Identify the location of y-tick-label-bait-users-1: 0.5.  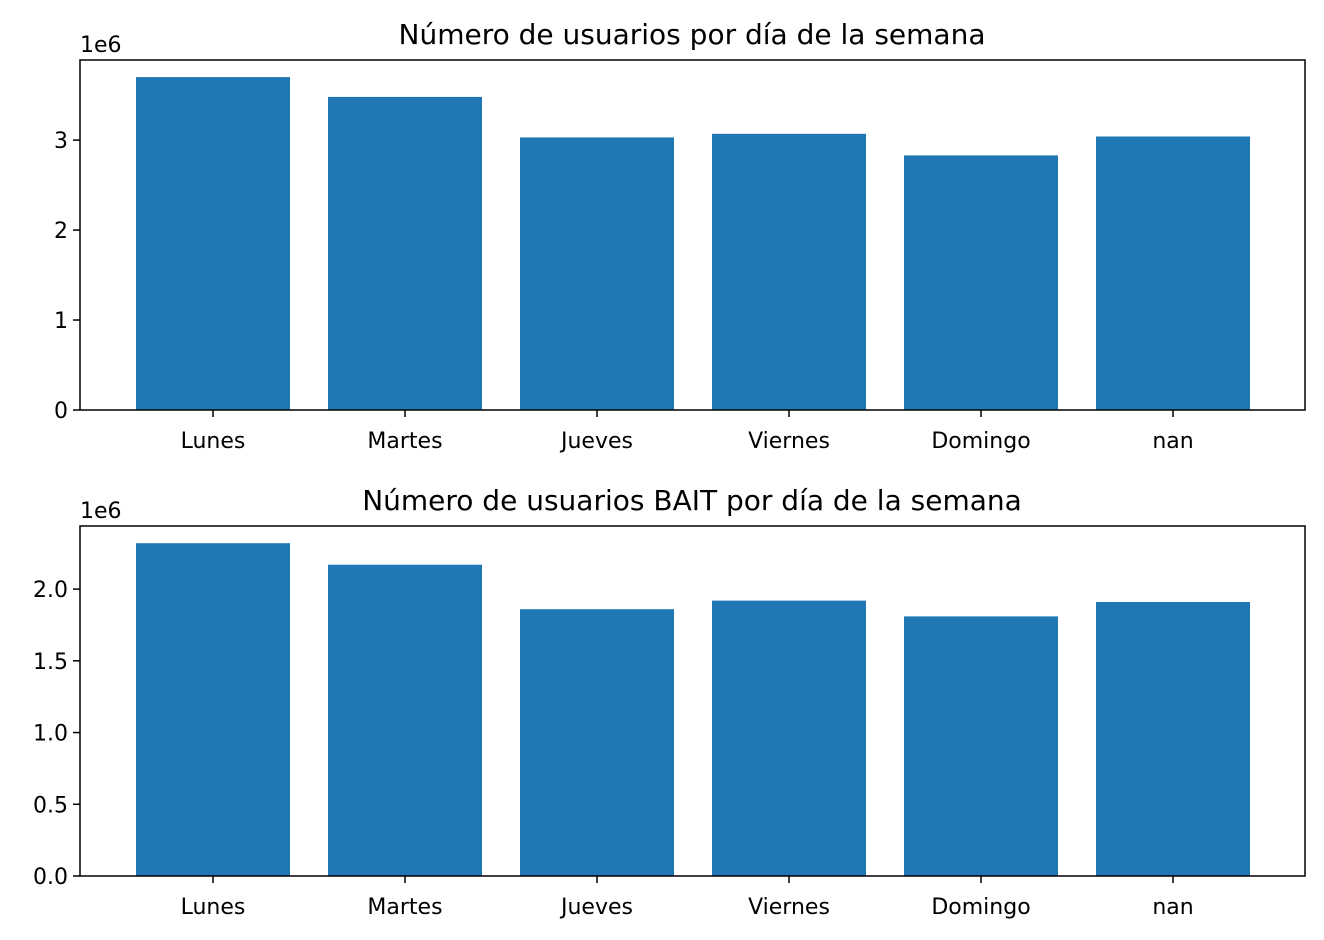
(50, 805).